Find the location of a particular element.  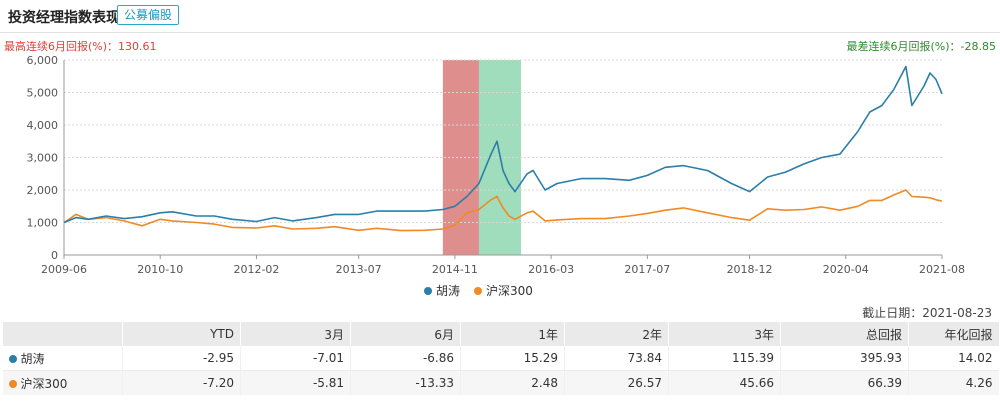

x-tick-label: 2012-02 is located at coordinates (256, 269).